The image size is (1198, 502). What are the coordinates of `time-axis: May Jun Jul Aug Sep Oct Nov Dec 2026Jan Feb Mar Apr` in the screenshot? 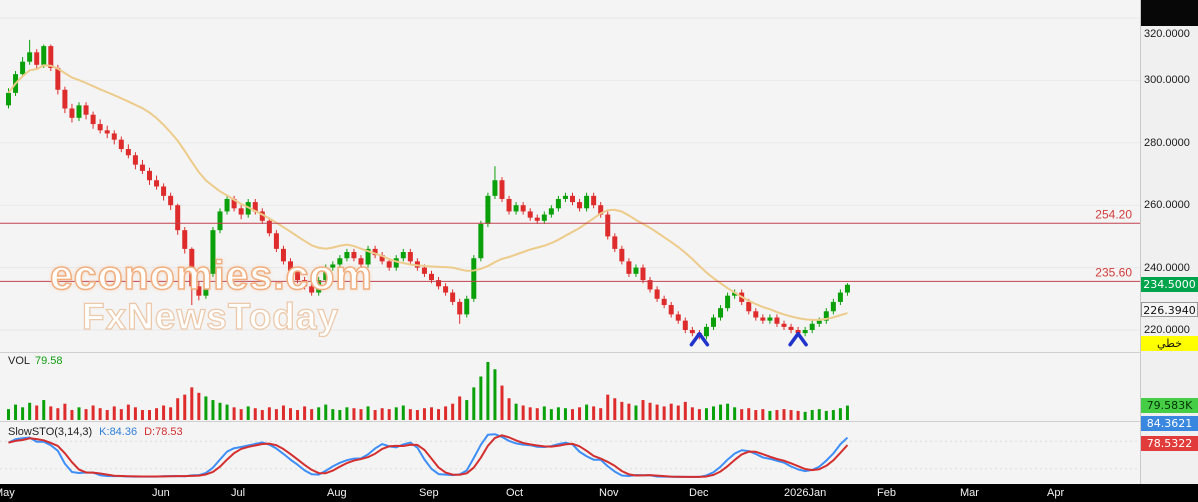 It's located at (599, 493).